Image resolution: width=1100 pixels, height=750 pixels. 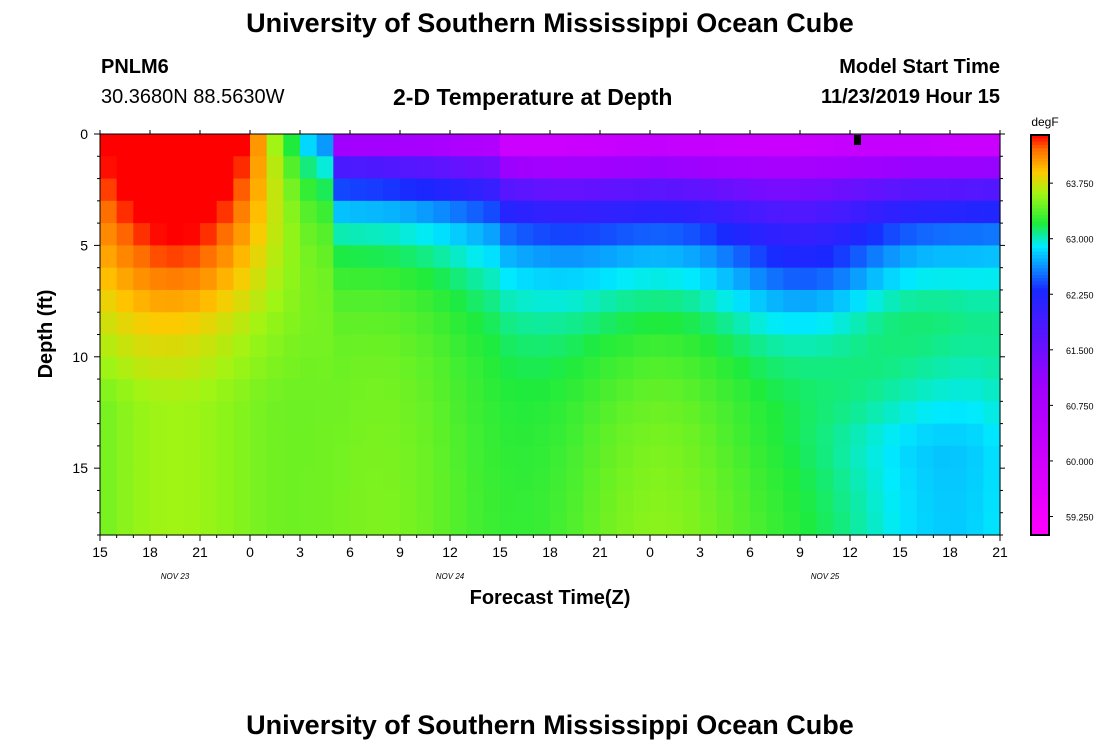 What do you see at coordinates (750, 552) in the screenshot?
I see `x-tick-label: 6` at bounding box center [750, 552].